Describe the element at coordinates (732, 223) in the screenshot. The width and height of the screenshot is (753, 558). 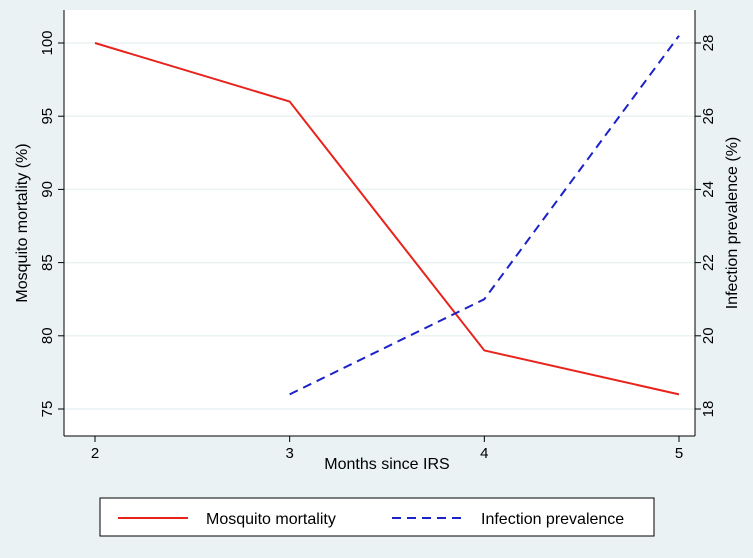
I see `y-axis-right-label: Infection prevalence (%)` at that location.